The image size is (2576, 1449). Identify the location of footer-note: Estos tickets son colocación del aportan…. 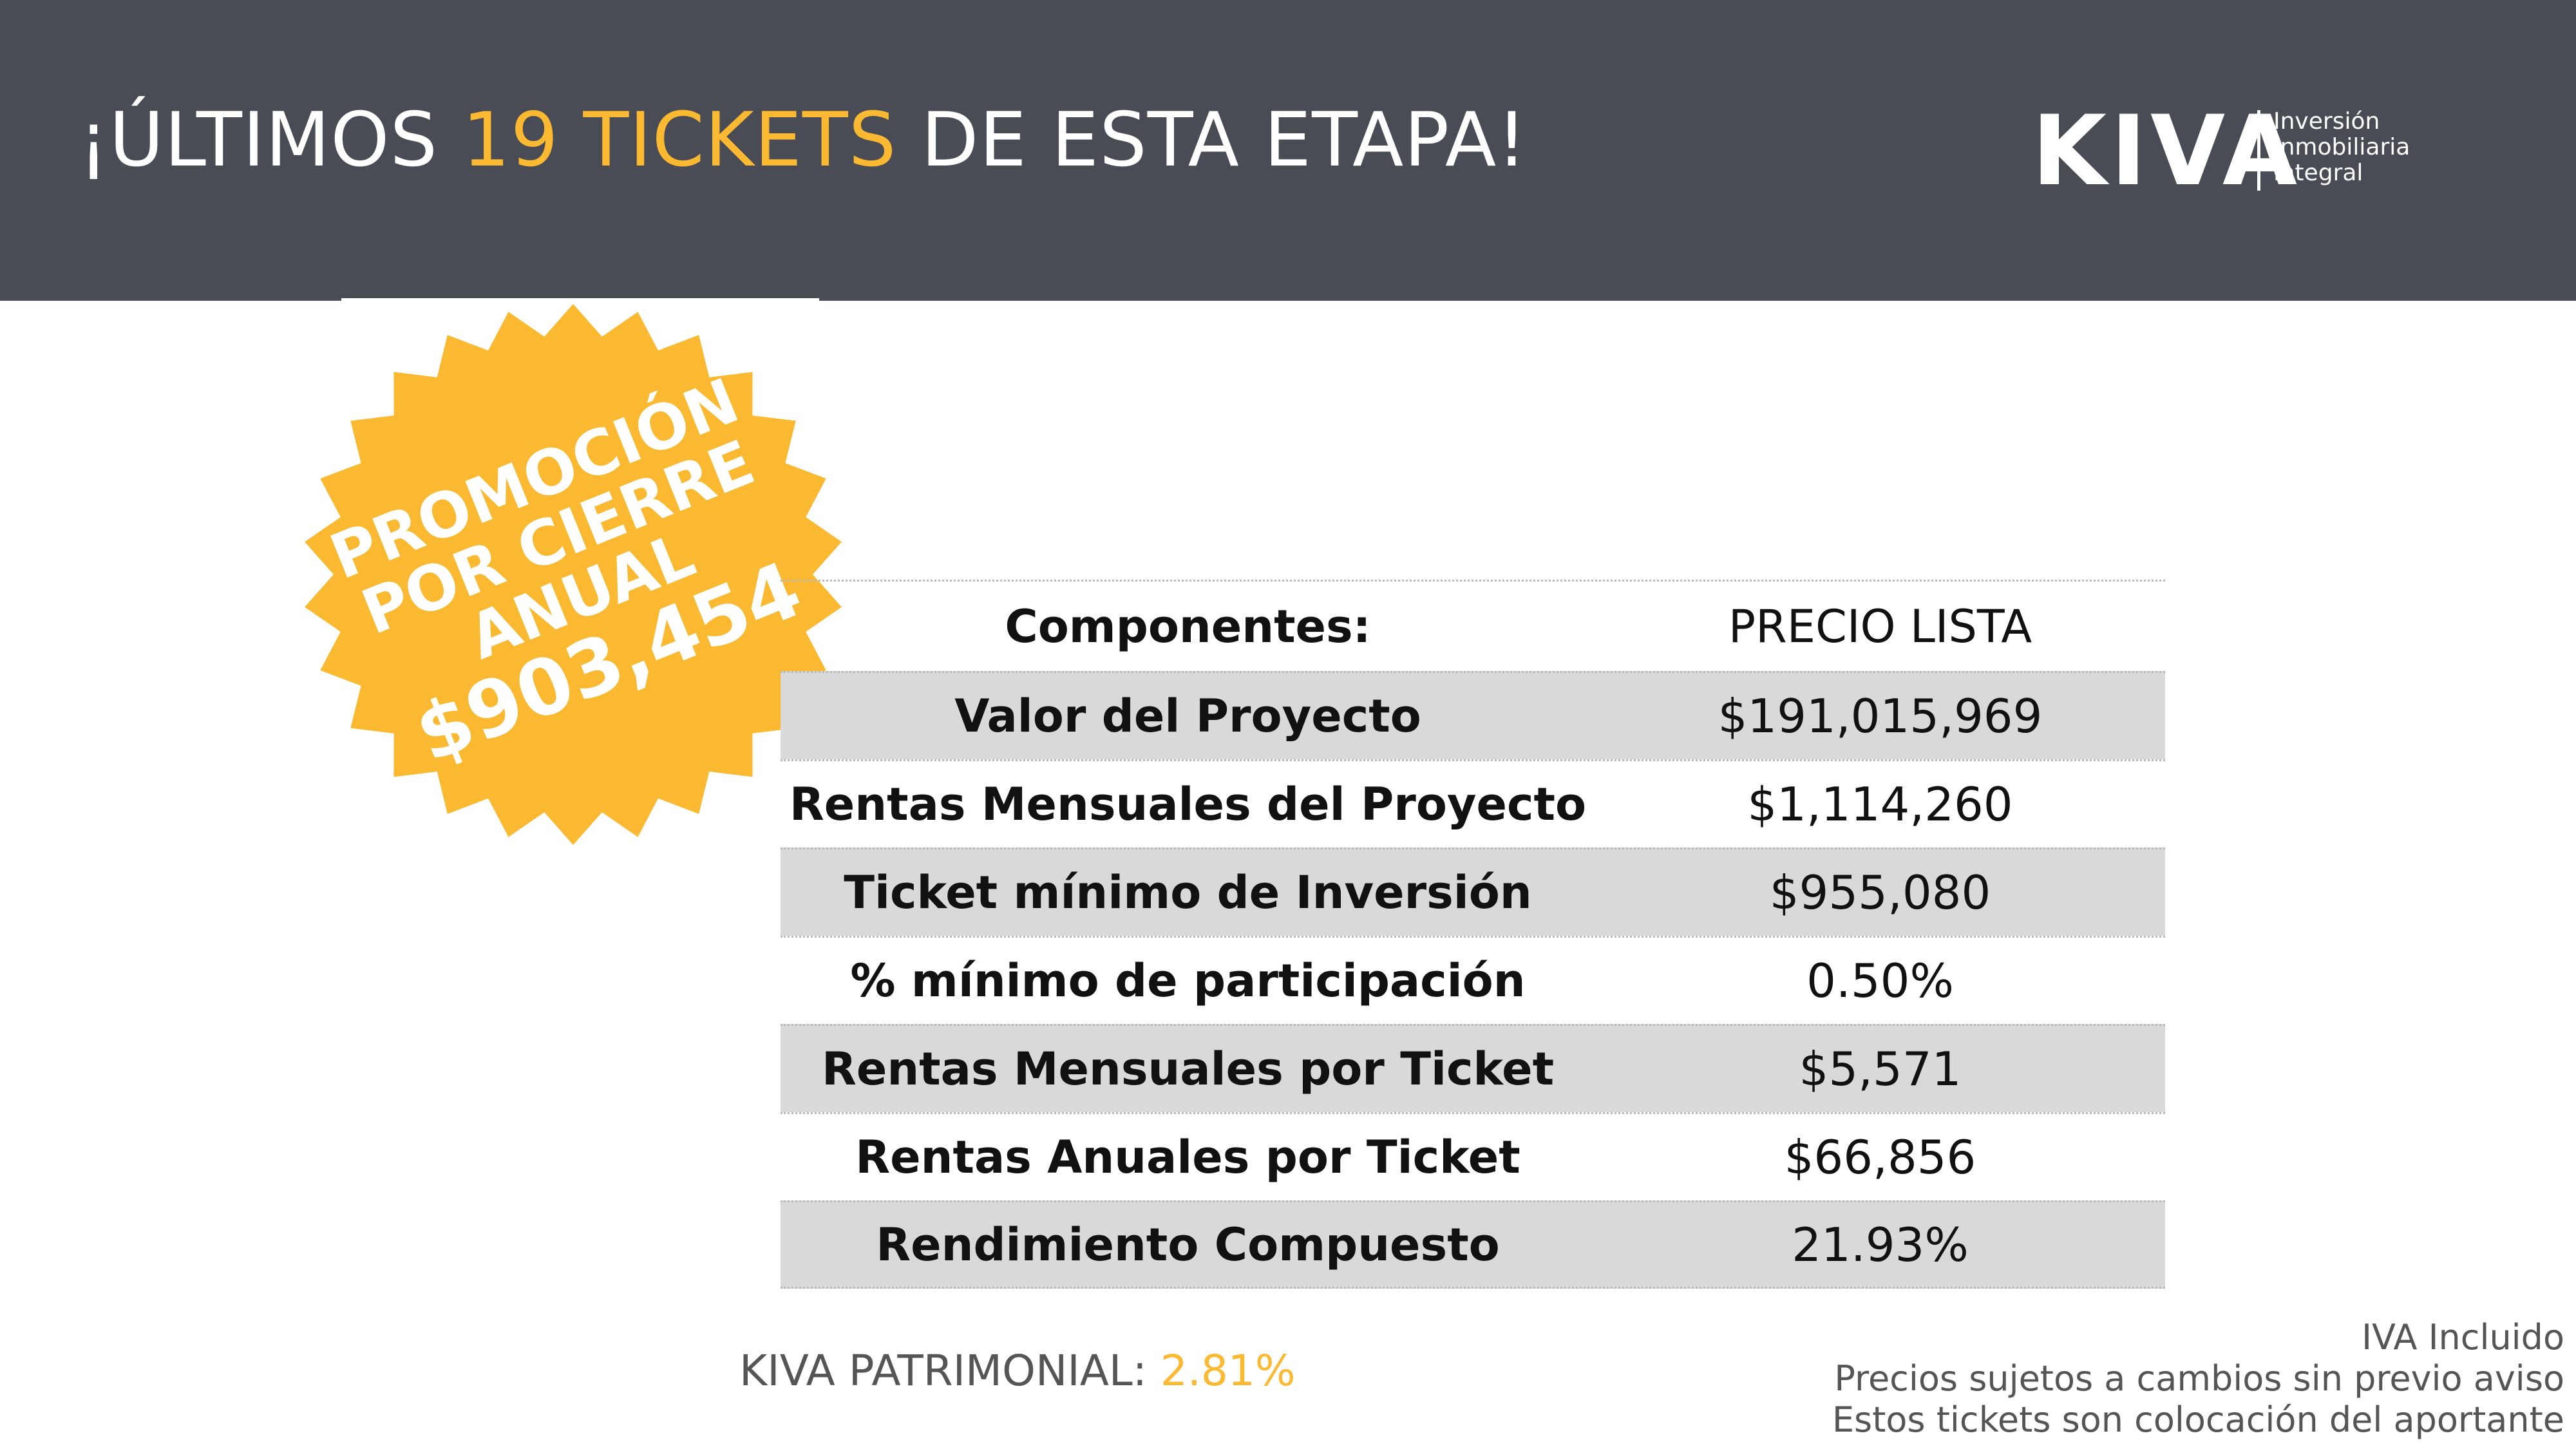
(2198, 1419).